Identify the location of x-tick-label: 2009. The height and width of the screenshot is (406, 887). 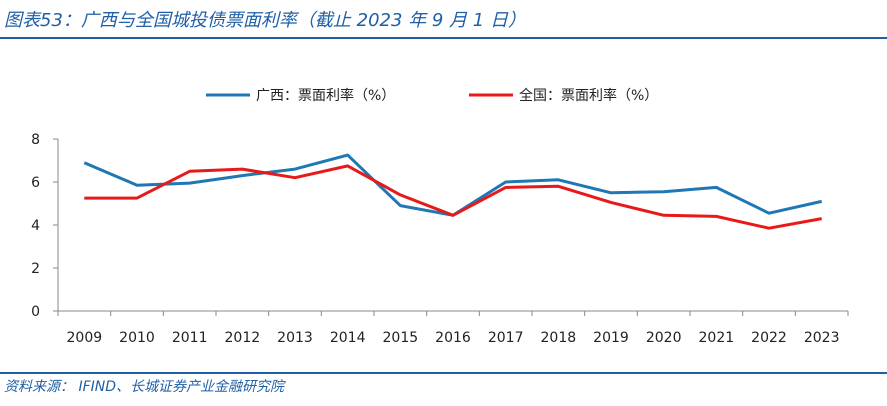
(85, 338).